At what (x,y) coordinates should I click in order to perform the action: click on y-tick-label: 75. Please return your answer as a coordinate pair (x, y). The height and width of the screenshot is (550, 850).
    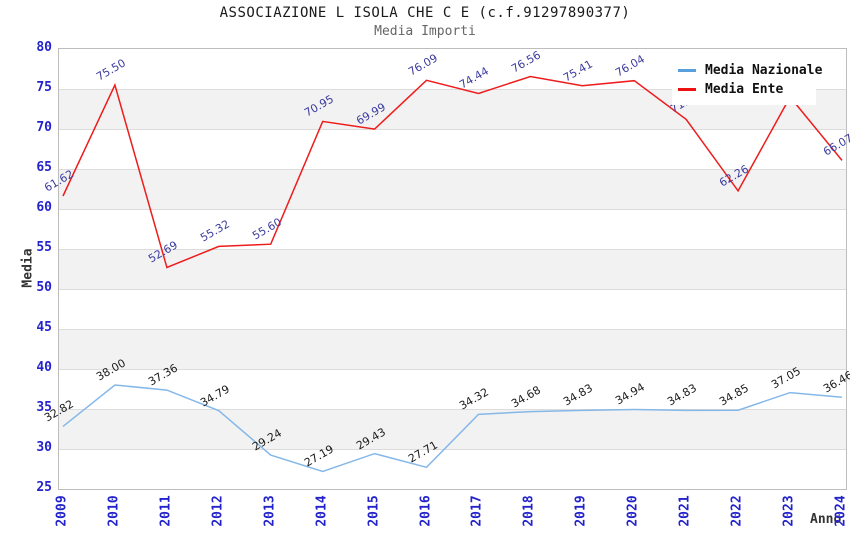
    Looking at the image, I should click on (44, 87).